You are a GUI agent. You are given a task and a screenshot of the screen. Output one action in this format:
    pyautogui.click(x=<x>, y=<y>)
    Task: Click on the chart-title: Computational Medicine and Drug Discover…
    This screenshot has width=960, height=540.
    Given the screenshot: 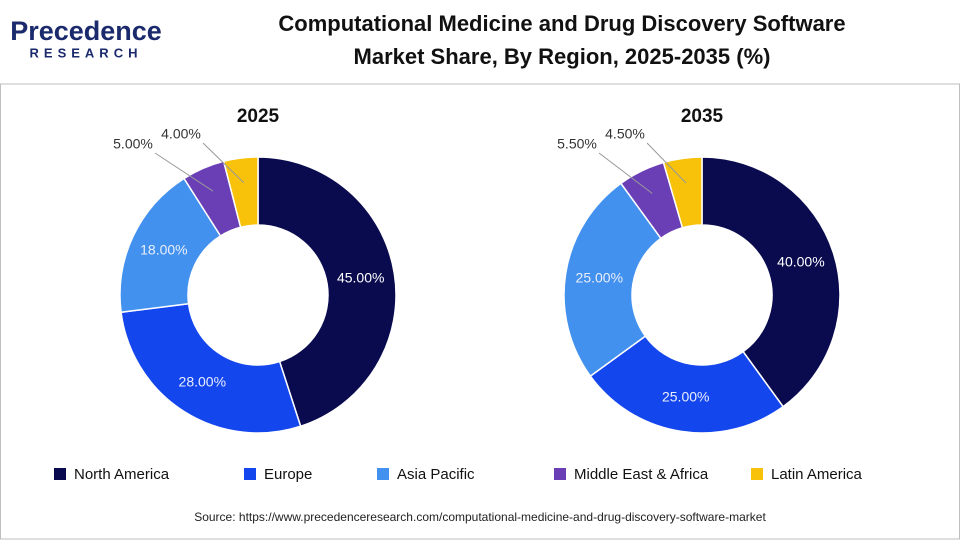 What is the action you would take?
    pyautogui.click(x=561, y=23)
    